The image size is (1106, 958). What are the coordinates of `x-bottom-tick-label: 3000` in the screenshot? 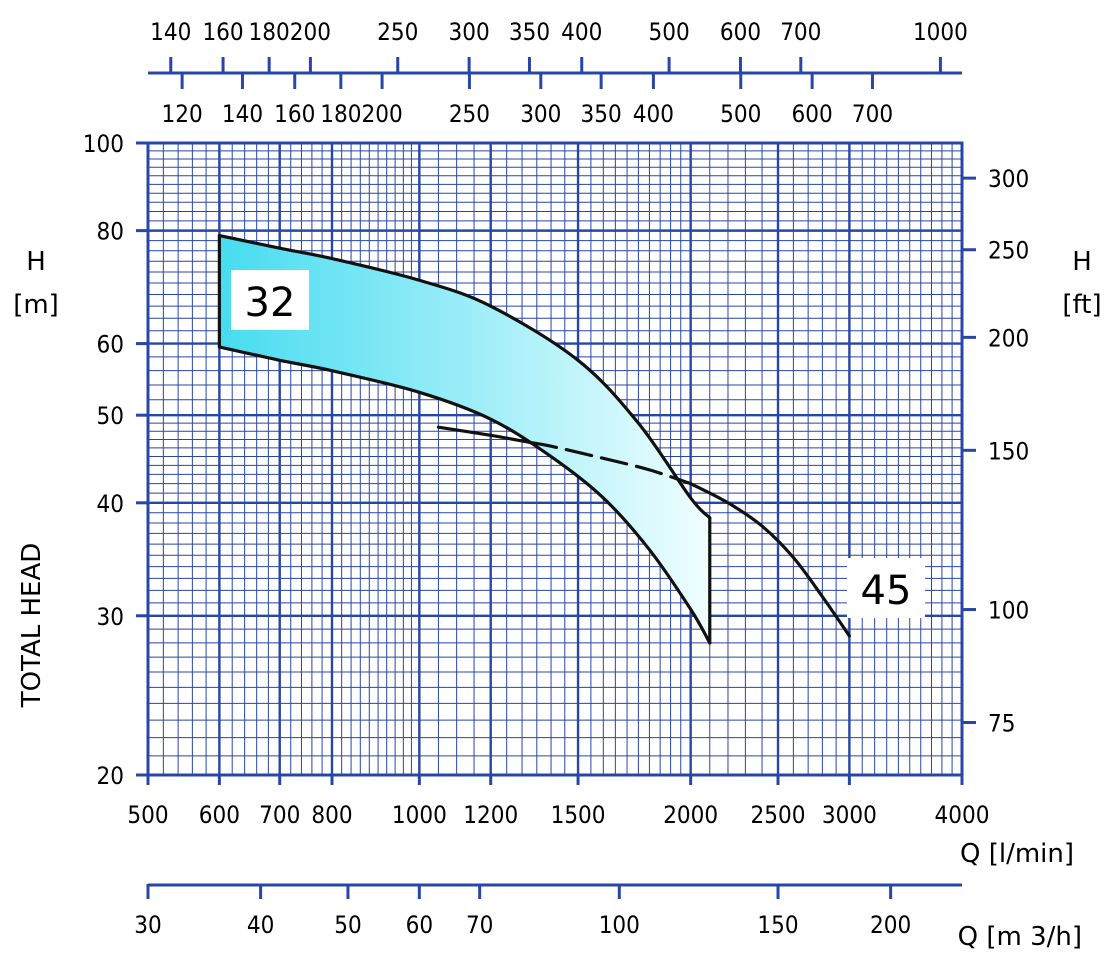 It's located at (849, 815).